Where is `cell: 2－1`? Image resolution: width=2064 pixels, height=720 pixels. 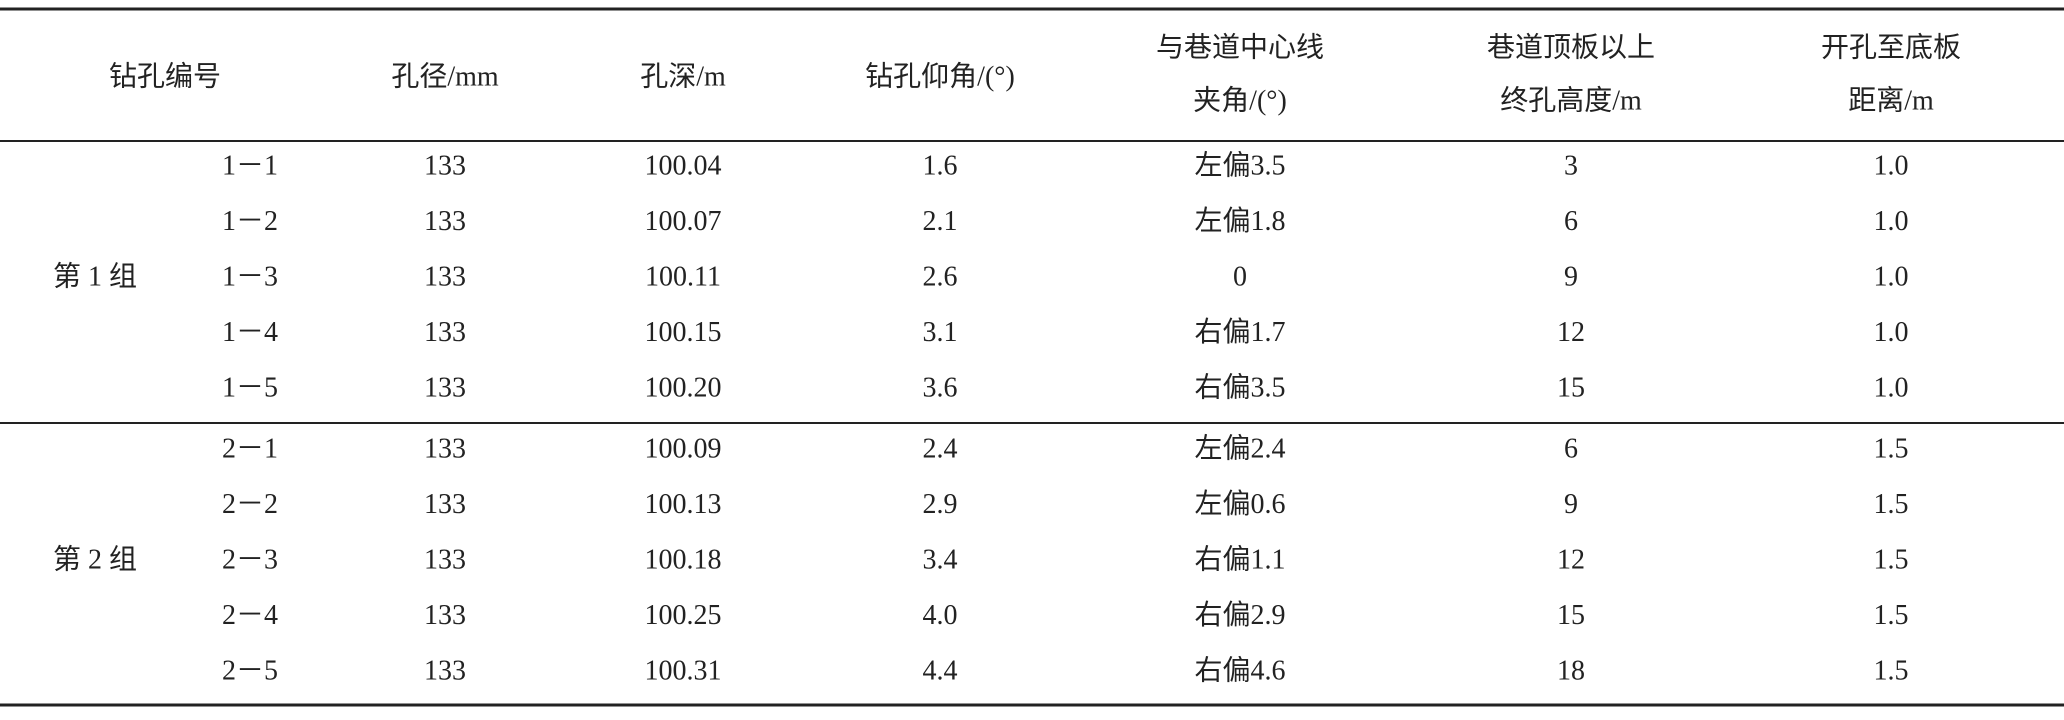 cell: 2－1 is located at coordinates (250, 448).